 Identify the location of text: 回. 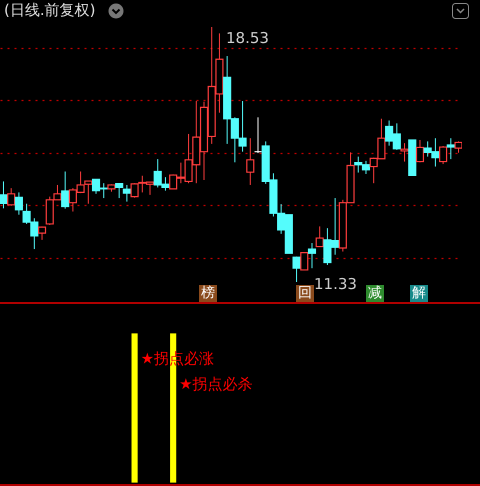
(305, 293).